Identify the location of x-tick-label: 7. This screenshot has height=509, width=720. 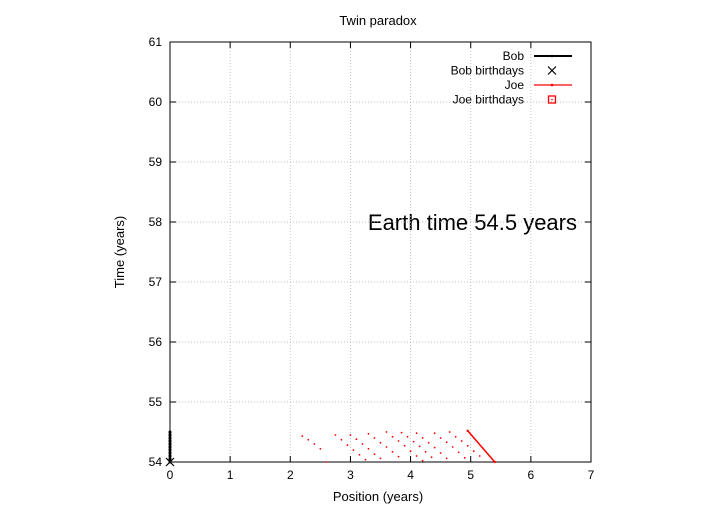
(591, 475).